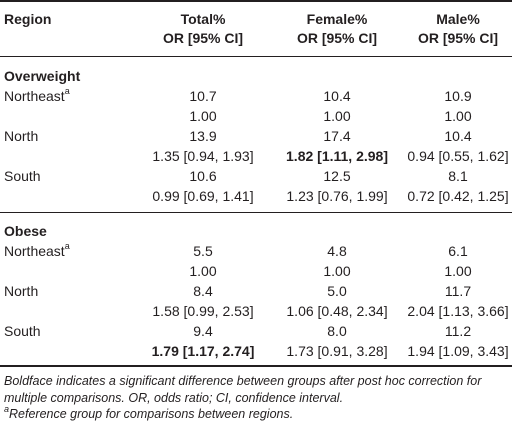  I want to click on row-region-obese-north: North, so click(21, 291).